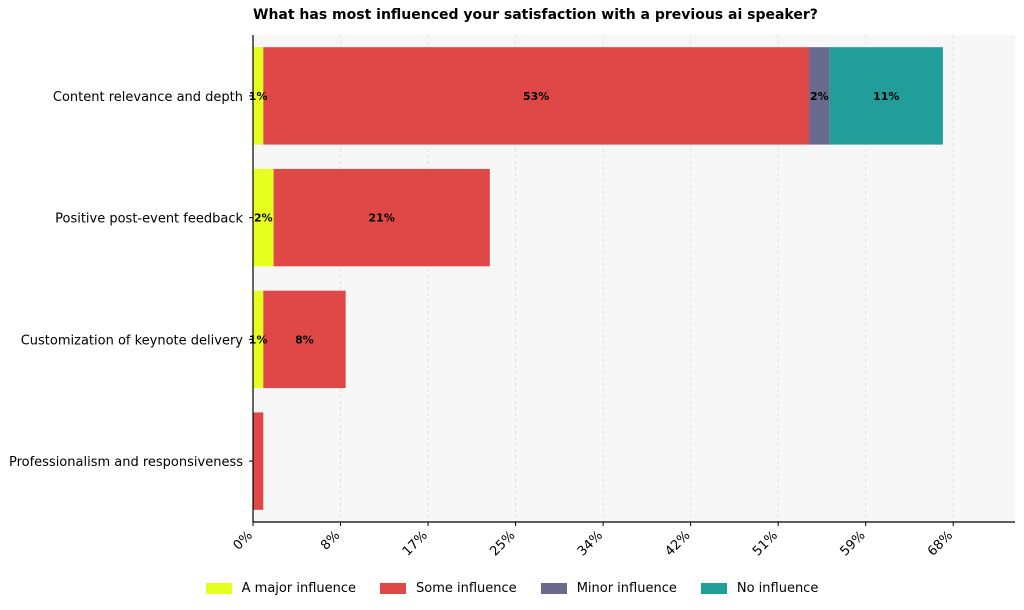 Image resolution: width=1024 pixels, height=610 pixels. Describe the element at coordinates (590, 543) in the screenshot. I see `x-tick-label: 34%` at that location.